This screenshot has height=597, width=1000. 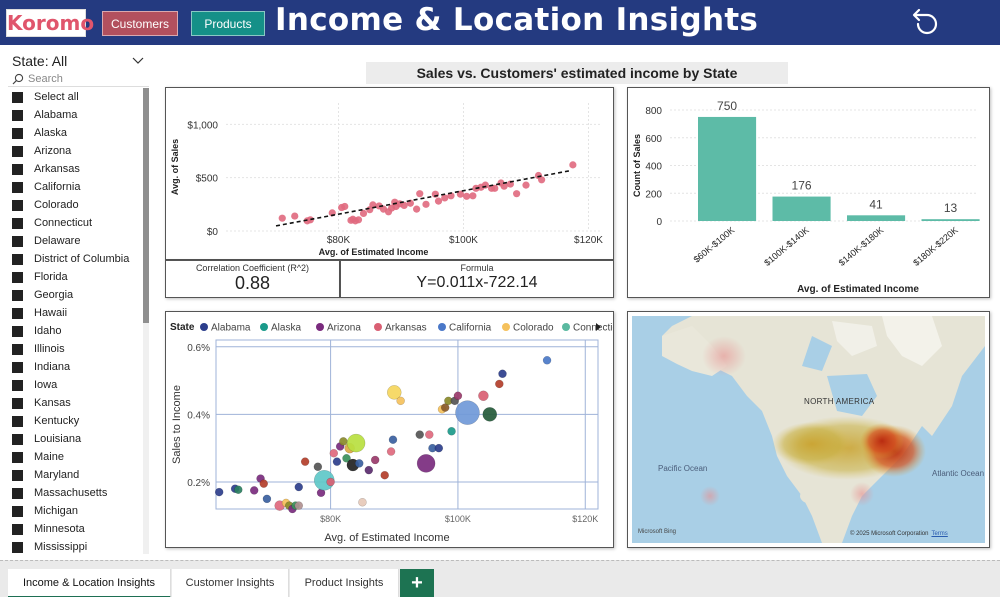 What do you see at coordinates (75, 313) in the screenshot?
I see `slicer-item: Hawaii` at bounding box center [75, 313].